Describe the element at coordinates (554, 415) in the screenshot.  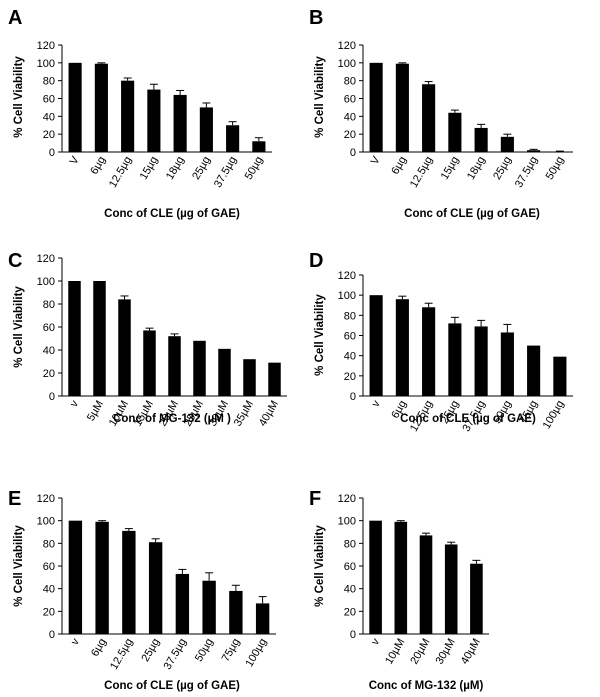
I see `x-tick-label: 100µg` at that location.